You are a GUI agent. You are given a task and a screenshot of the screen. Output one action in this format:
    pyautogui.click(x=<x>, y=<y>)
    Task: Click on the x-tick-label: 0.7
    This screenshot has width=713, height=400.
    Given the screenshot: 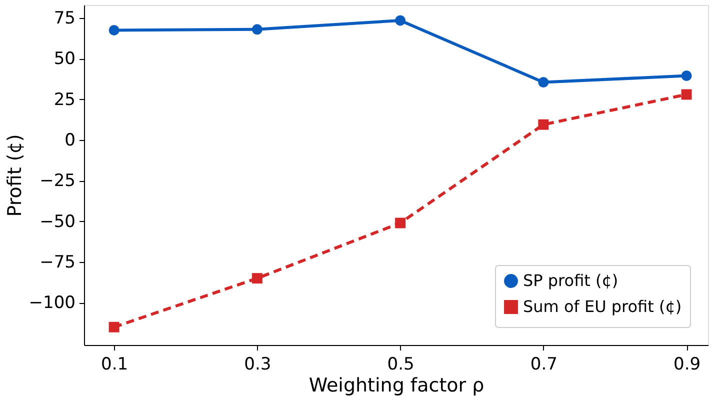 What is the action you would take?
    pyautogui.click(x=544, y=364)
    